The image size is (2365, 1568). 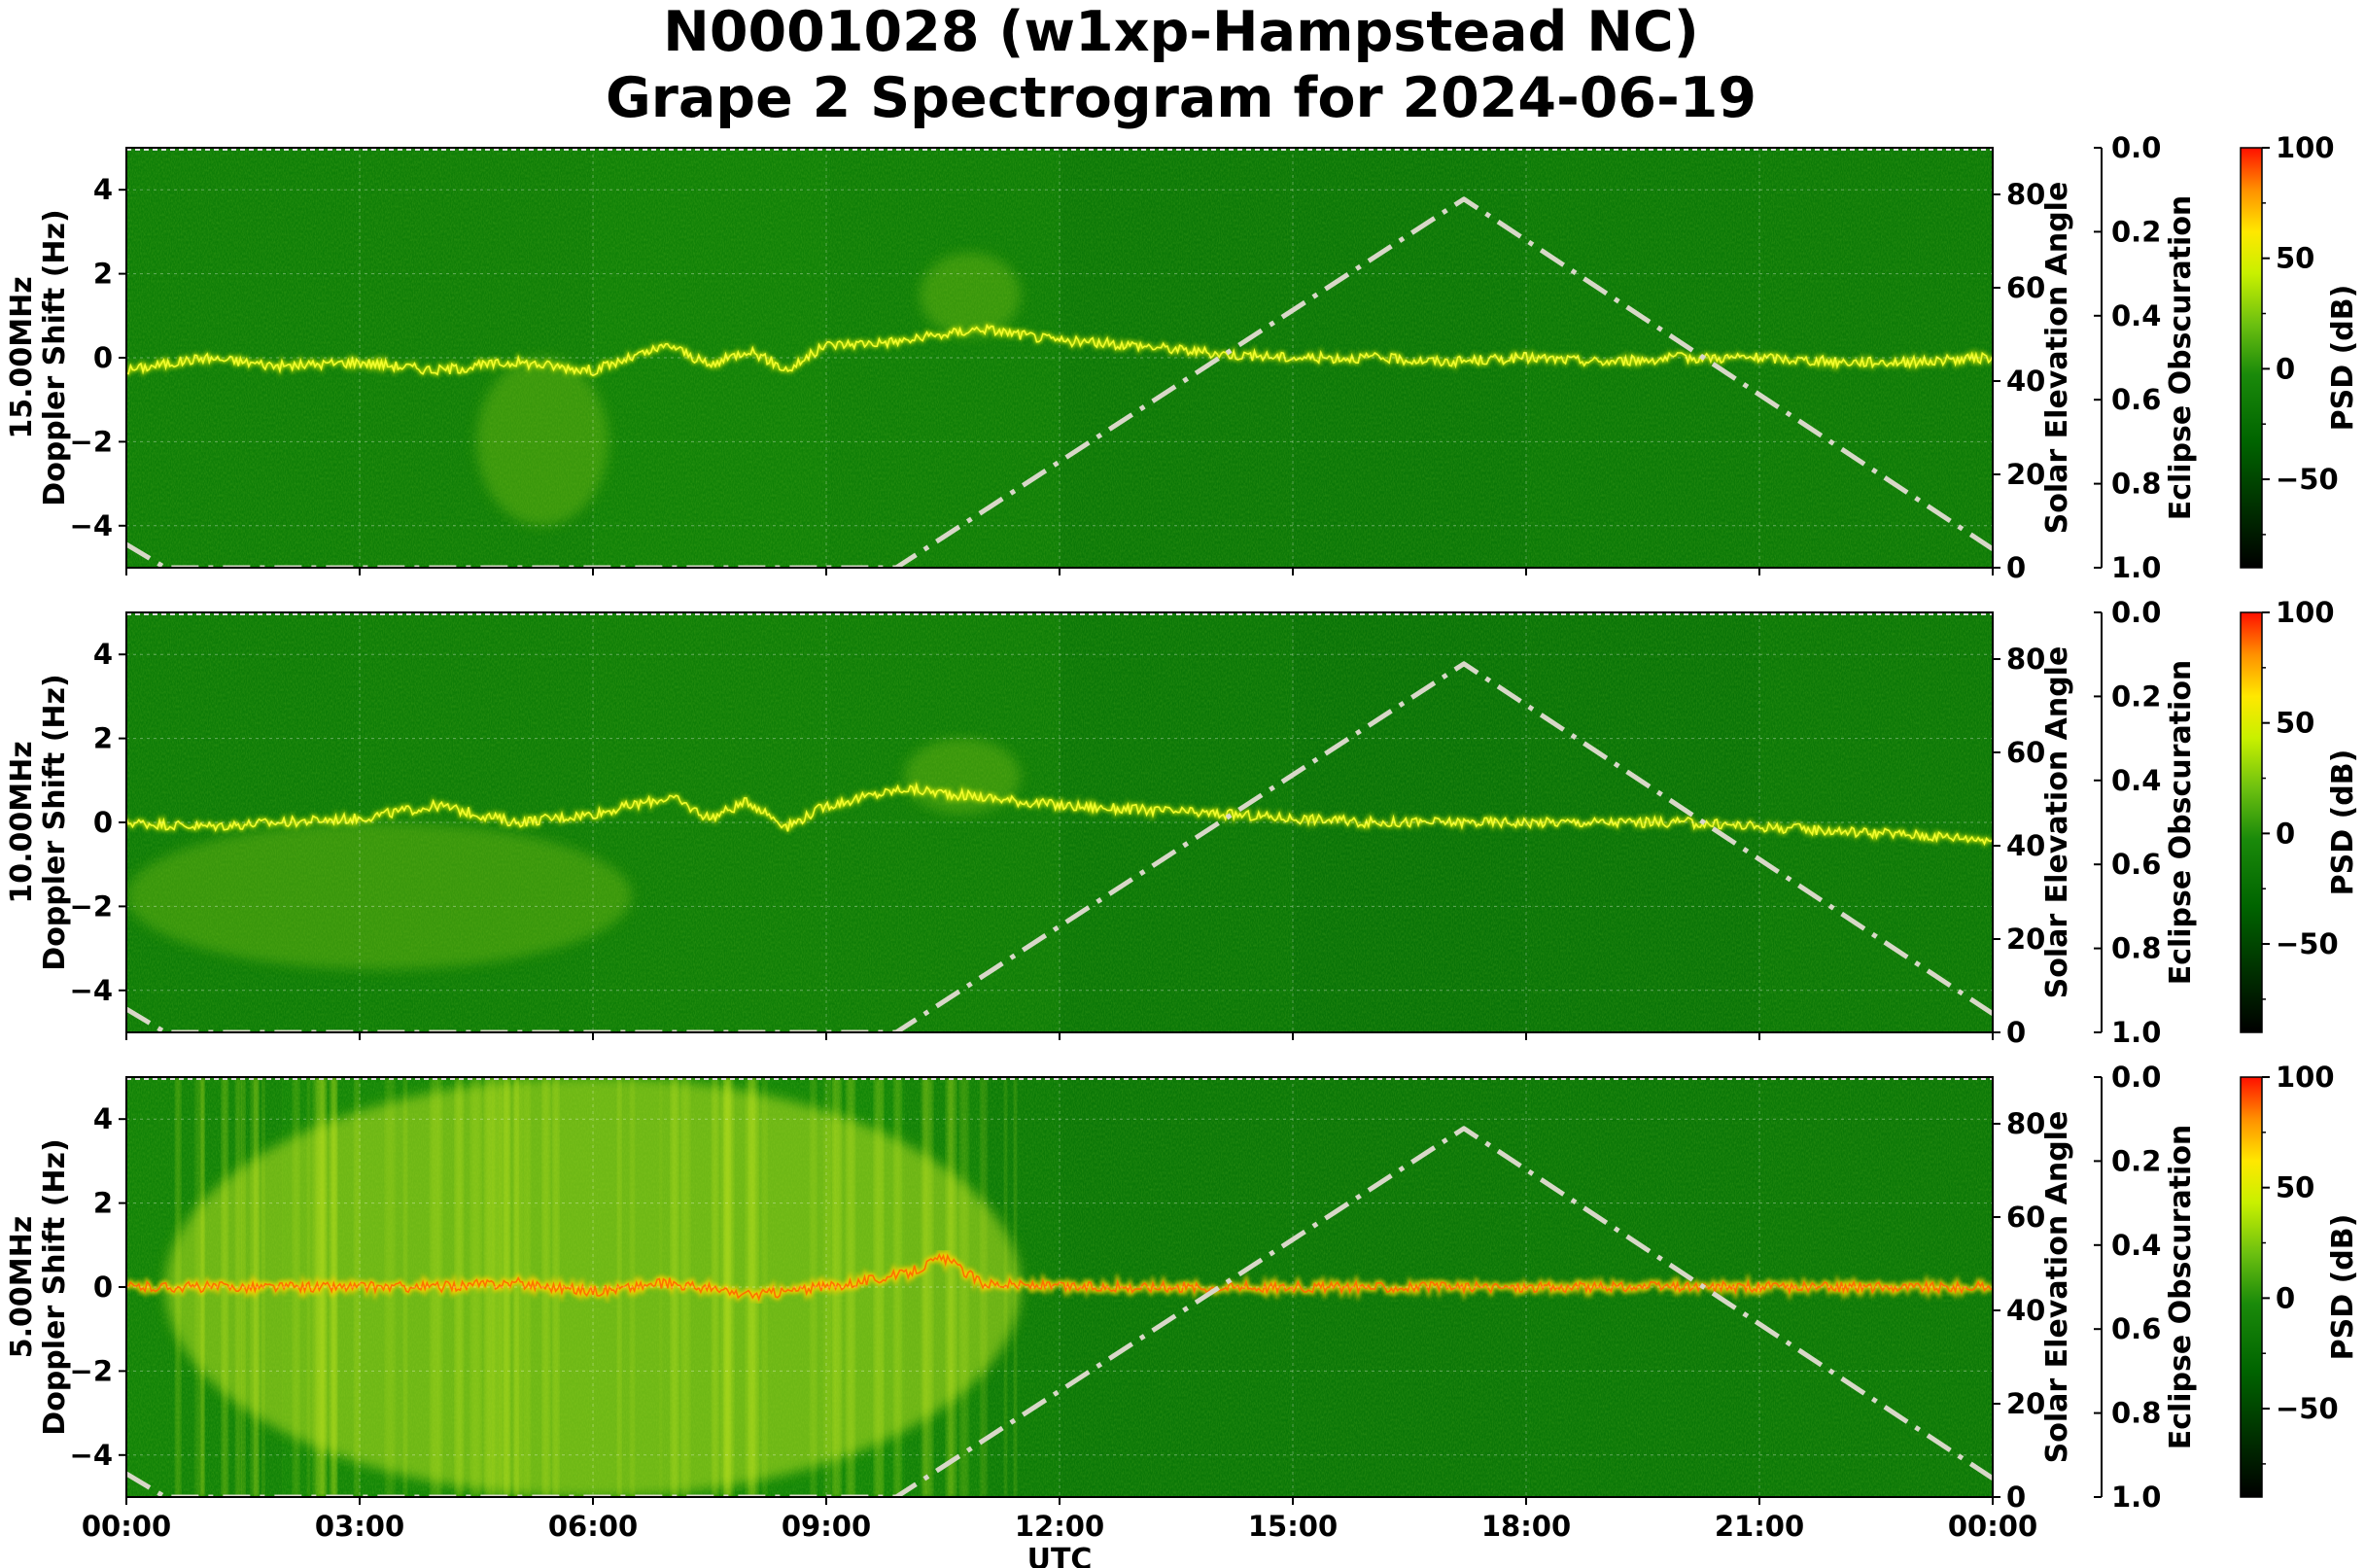 I want to click on figure-title-line2: Grape 2 Spectrogram for 2024-06-19, so click(x=1181, y=98).